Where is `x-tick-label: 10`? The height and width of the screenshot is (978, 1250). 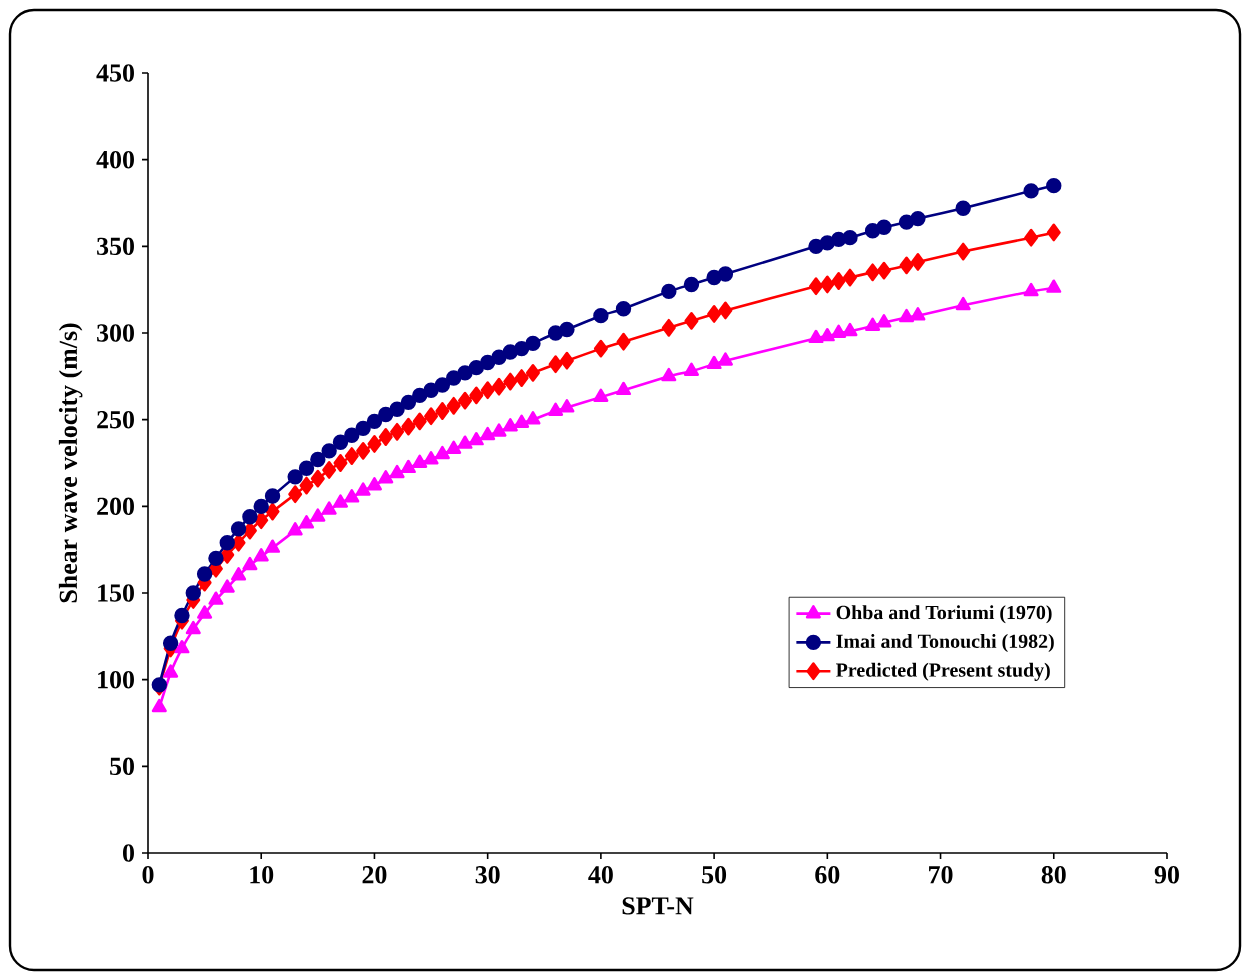 x-tick-label: 10 is located at coordinates (262, 875).